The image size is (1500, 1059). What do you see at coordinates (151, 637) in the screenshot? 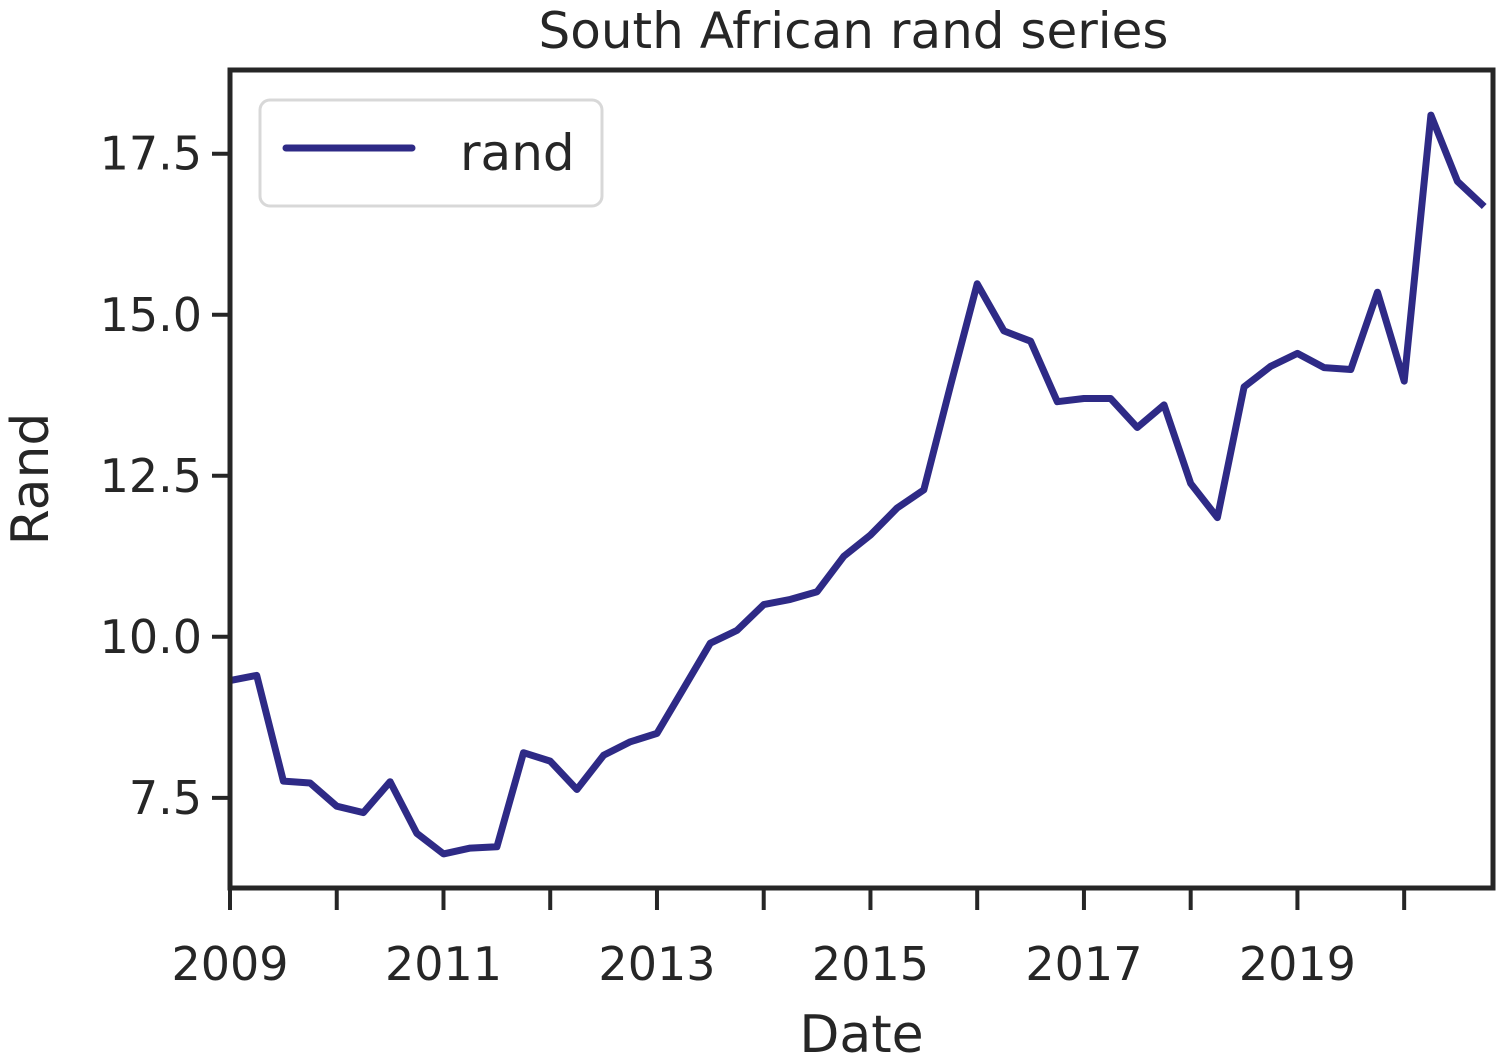
I see `y-tick-label: 10.0` at bounding box center [151, 637].